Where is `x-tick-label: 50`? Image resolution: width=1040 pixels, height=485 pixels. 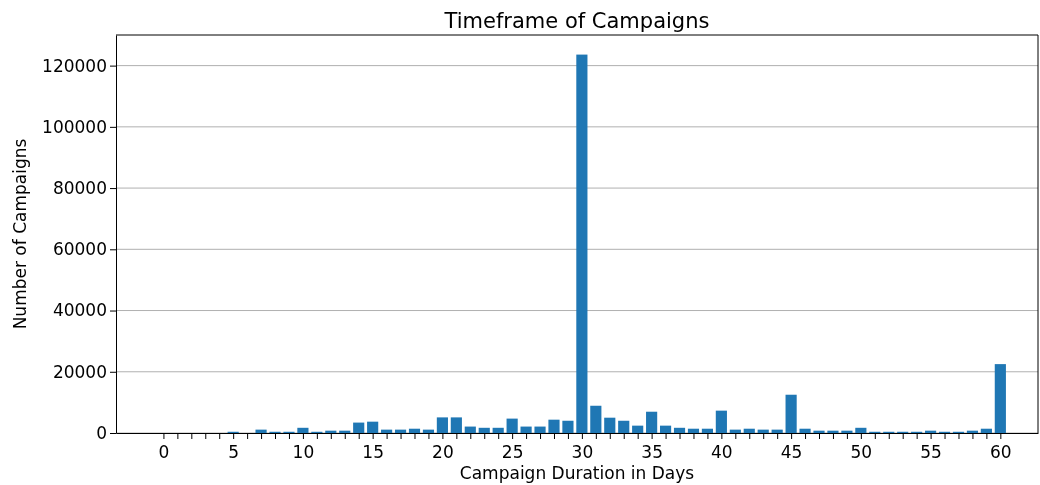
x-tick-label: 50 is located at coordinates (861, 452).